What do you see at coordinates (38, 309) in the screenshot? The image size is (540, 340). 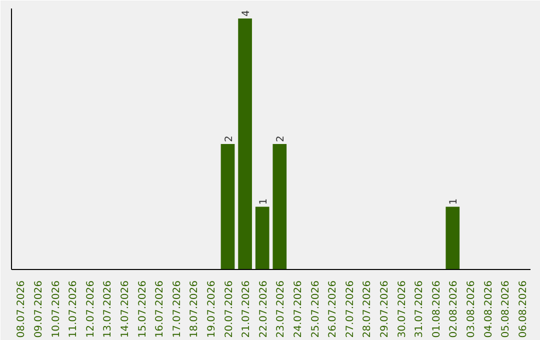 I see `x-tick-label: 09.07.2026` at bounding box center [38, 309].